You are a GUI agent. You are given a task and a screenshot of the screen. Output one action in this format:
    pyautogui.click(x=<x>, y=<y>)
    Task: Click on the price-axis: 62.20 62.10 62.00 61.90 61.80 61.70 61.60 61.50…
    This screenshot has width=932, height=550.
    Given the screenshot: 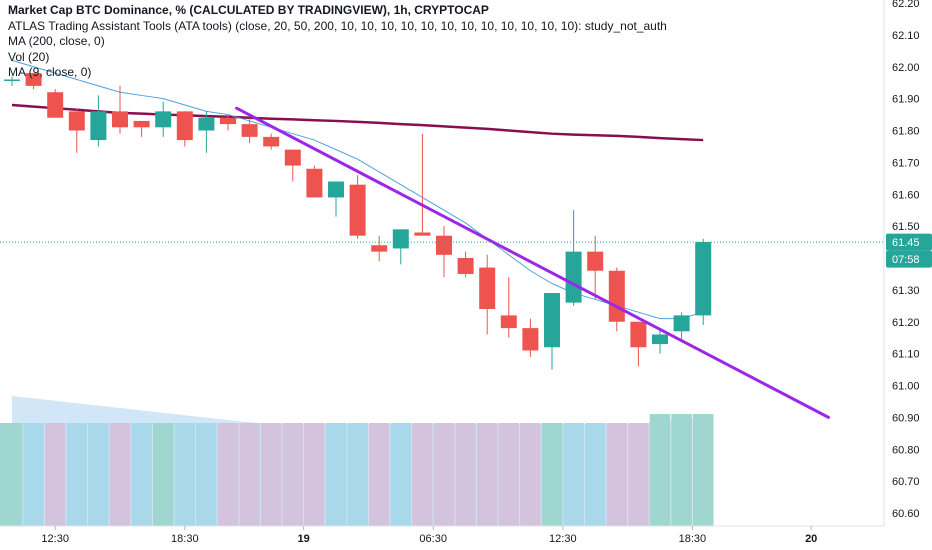 What is the action you would take?
    pyautogui.click(x=901, y=263)
    